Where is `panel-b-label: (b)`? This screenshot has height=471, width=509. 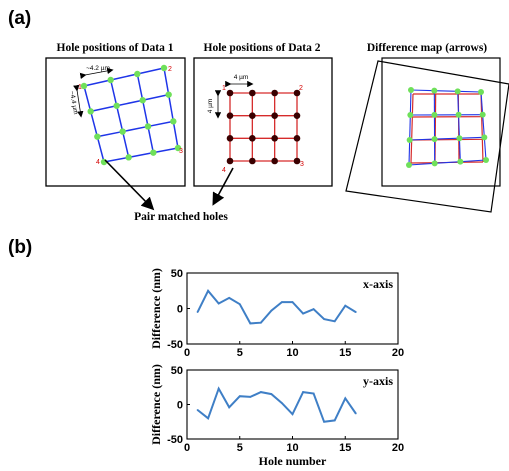
panel-b-label: (b) is located at coordinates (20, 247).